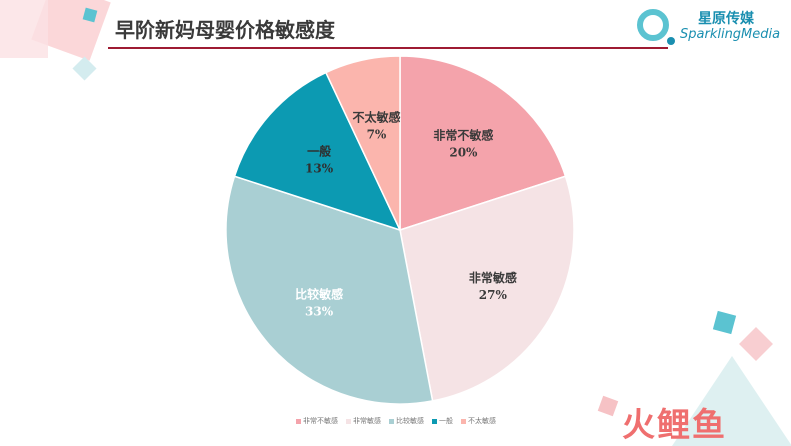 The image size is (791, 446). Describe the element at coordinates (319, 169) in the screenshot. I see `pie-slice-value-3: 13%` at that location.